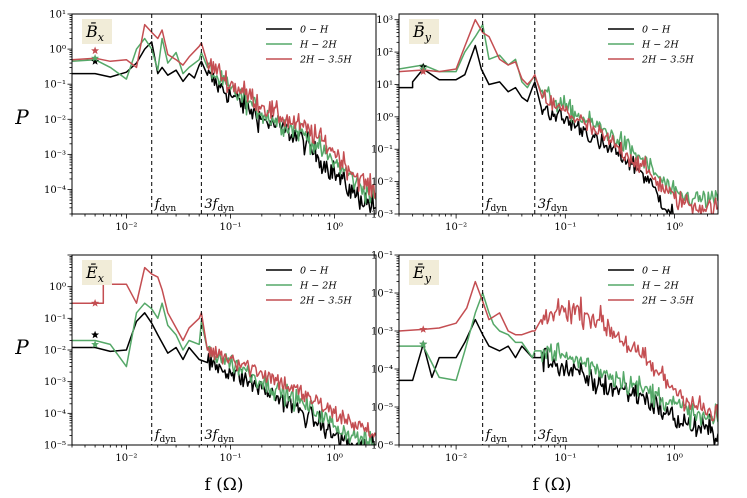  Describe the element at coordinates (551, 485) in the screenshot. I see `x-axis-label-right: f (Ω)` at that location.